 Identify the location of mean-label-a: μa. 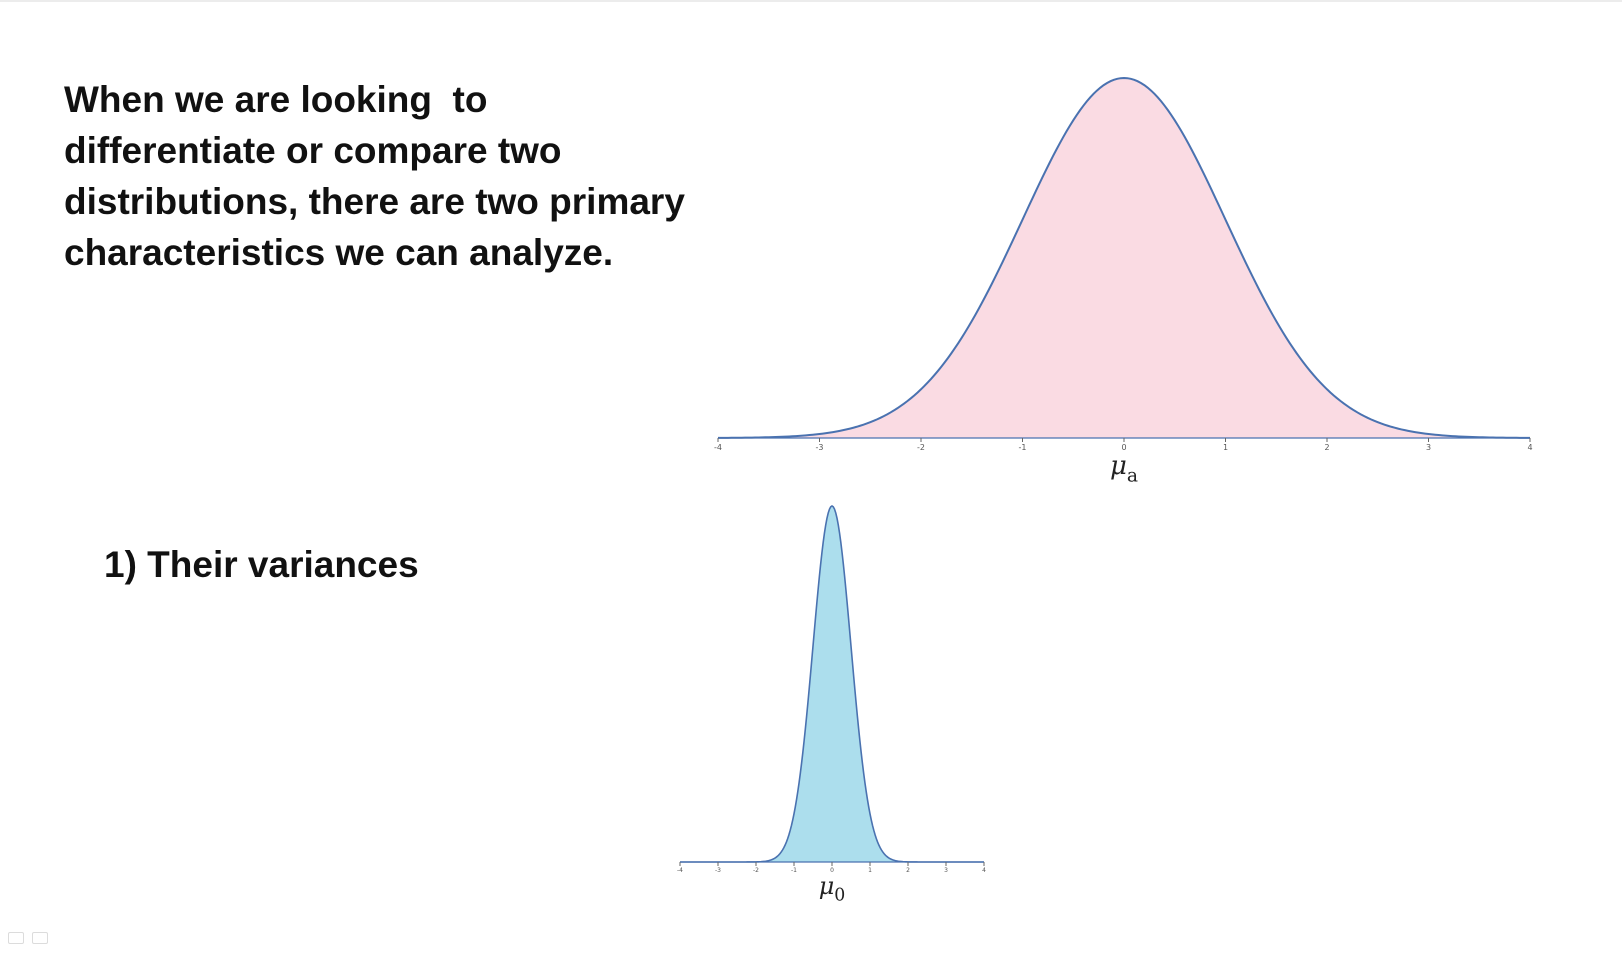
(1124, 468).